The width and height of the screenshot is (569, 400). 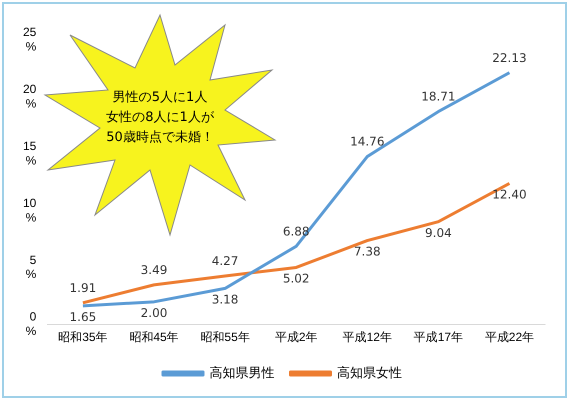 What do you see at coordinates (225, 299) in the screenshot?
I see `data-label: 3.18` at bounding box center [225, 299].